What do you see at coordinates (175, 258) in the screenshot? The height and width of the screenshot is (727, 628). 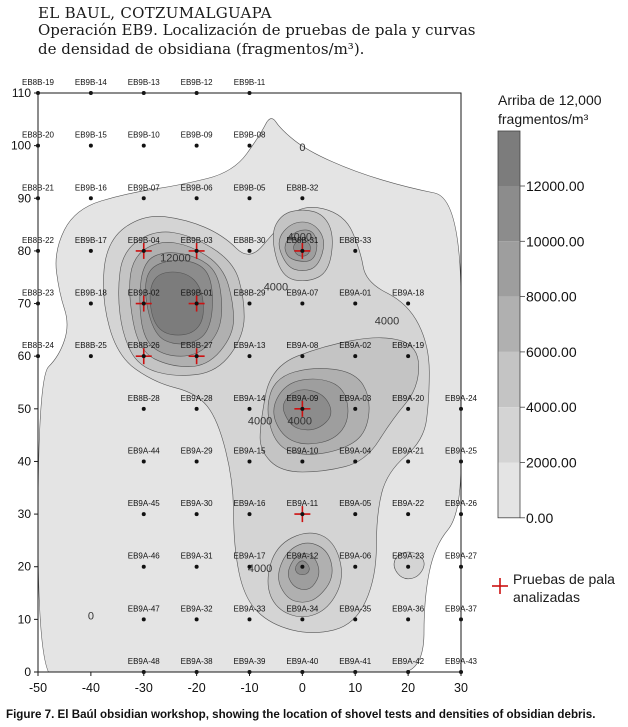 I see `contour-label: 12000` at bounding box center [175, 258].